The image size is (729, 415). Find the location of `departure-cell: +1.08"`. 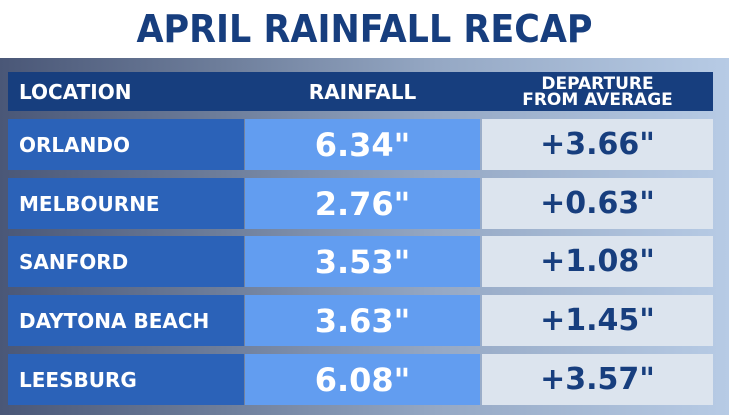

departure-cell: +1.08" is located at coordinates (597, 261).